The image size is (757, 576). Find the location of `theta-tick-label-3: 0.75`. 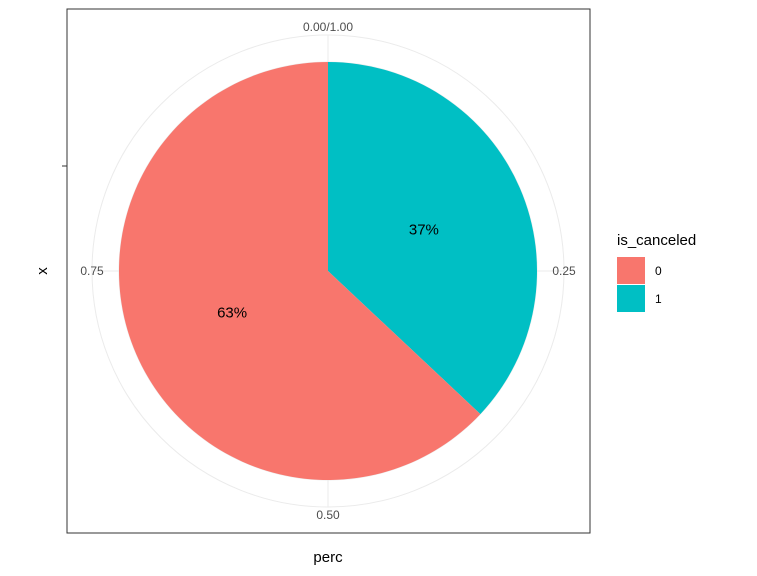

theta-tick-label-3: 0.75 is located at coordinates (92, 271).